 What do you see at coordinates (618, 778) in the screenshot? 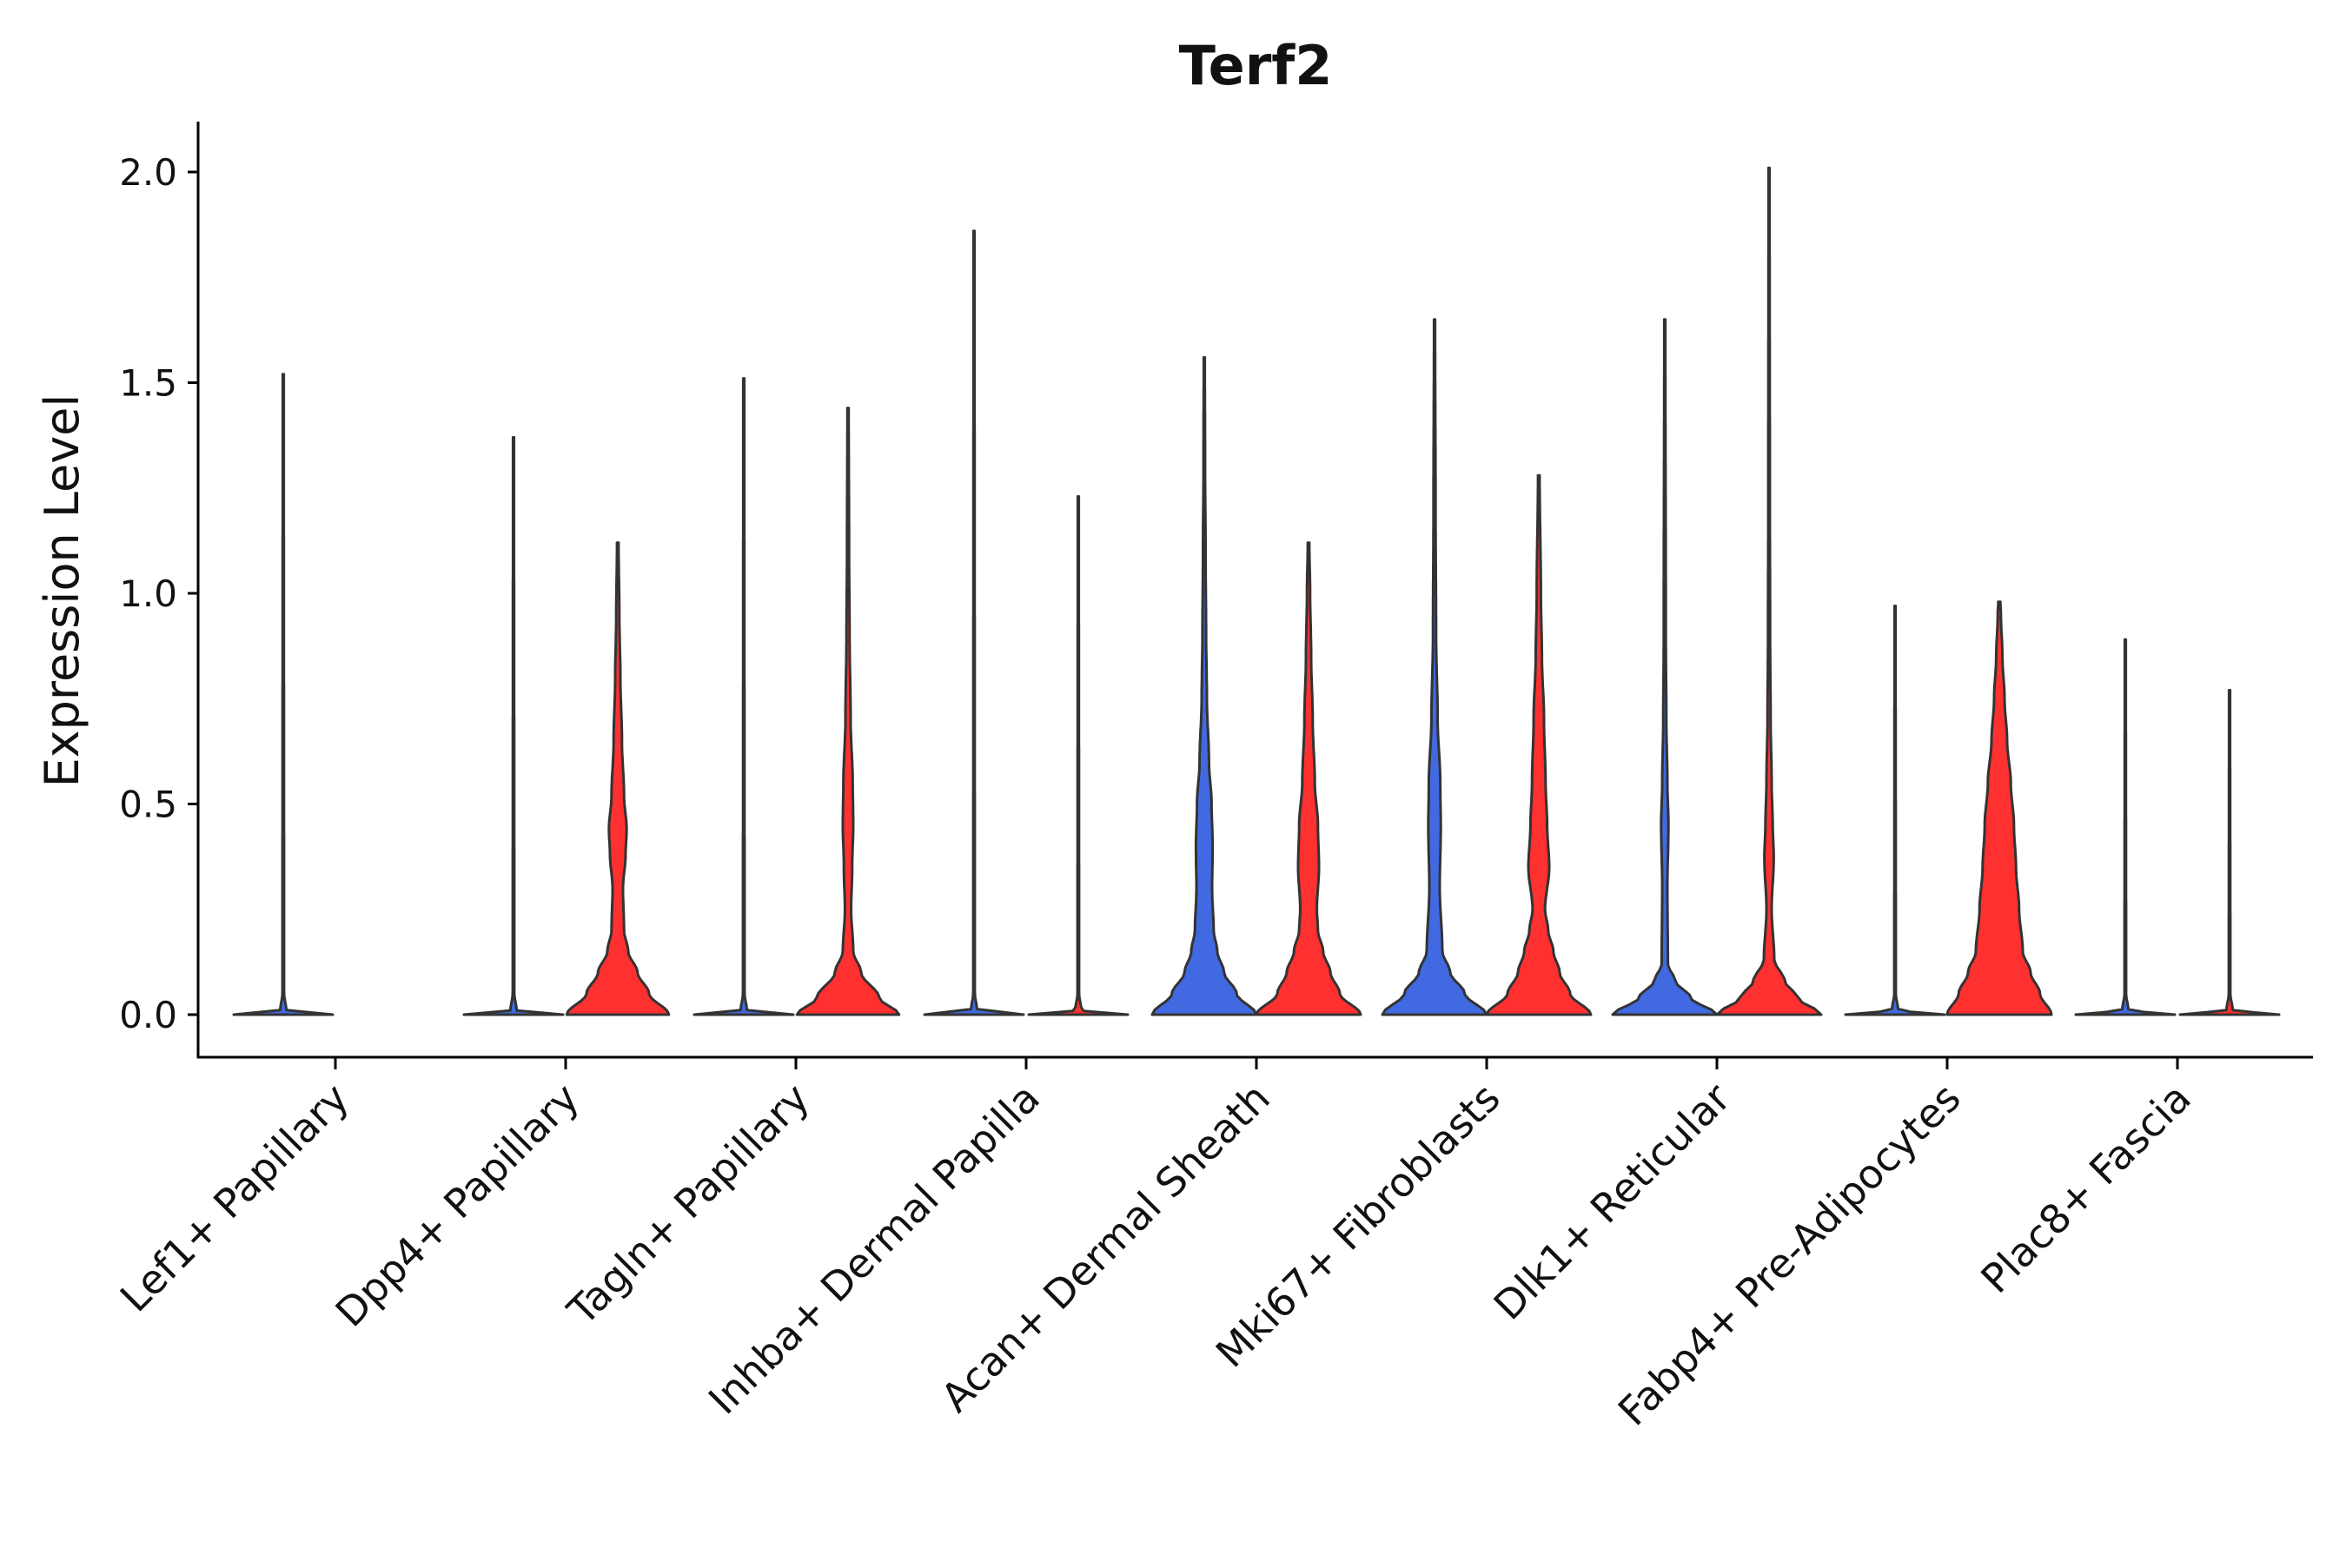
I see `violin-dpp4-papillary-red` at bounding box center [618, 778].